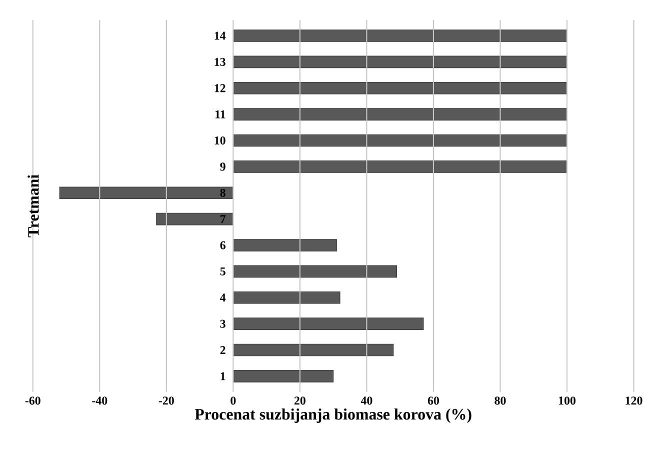 Image resolution: width=650 pixels, height=450 pixels. I want to click on x-tick-label: 40, so click(366, 400).